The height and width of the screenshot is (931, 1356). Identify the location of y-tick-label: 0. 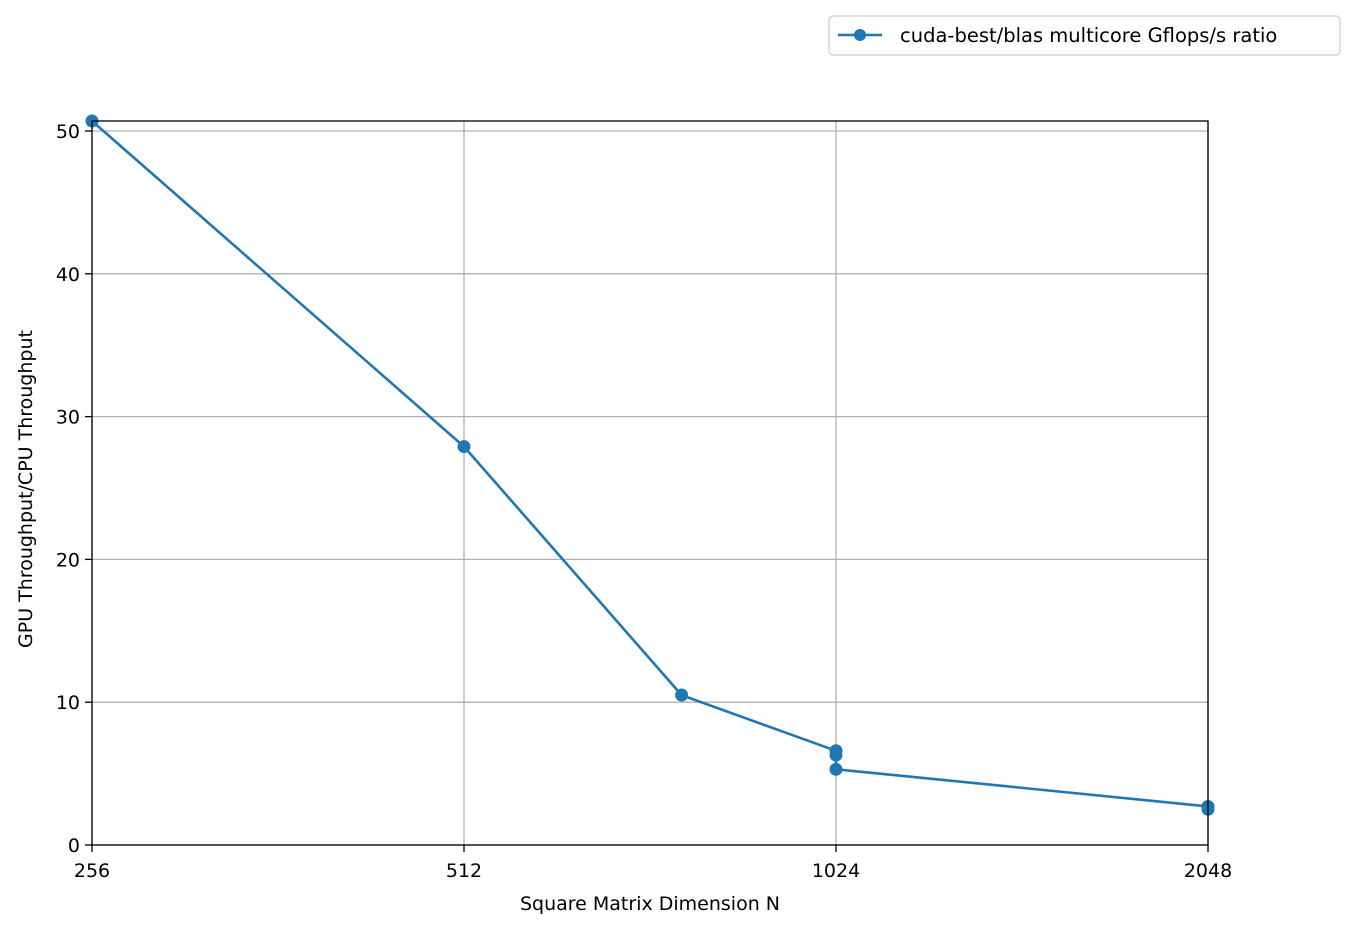
(74, 846).